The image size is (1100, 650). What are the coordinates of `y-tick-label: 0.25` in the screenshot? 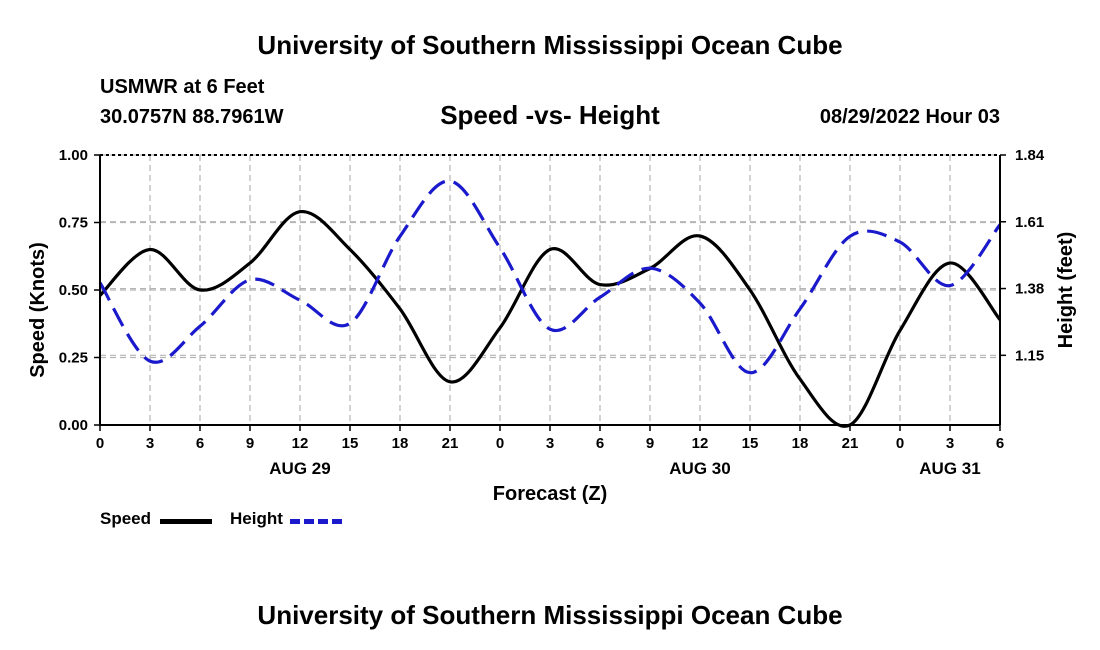 It's located at (73, 358).